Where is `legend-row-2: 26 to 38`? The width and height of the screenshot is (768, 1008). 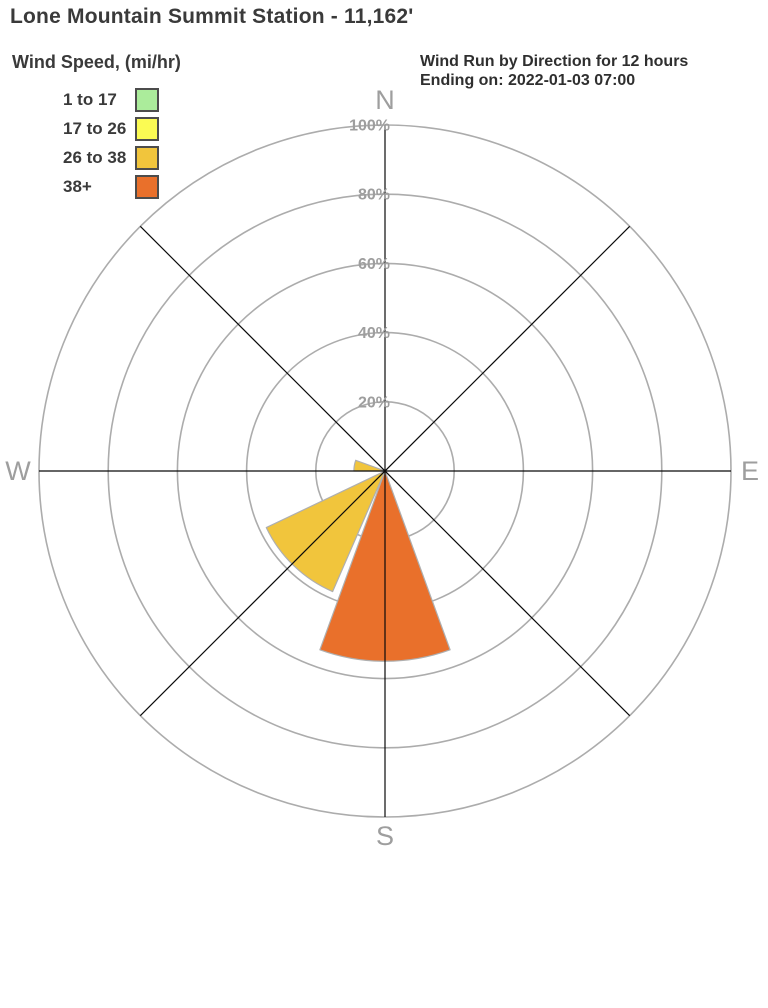
legend-row-2: 26 to 38 is located at coordinates (79, 158).